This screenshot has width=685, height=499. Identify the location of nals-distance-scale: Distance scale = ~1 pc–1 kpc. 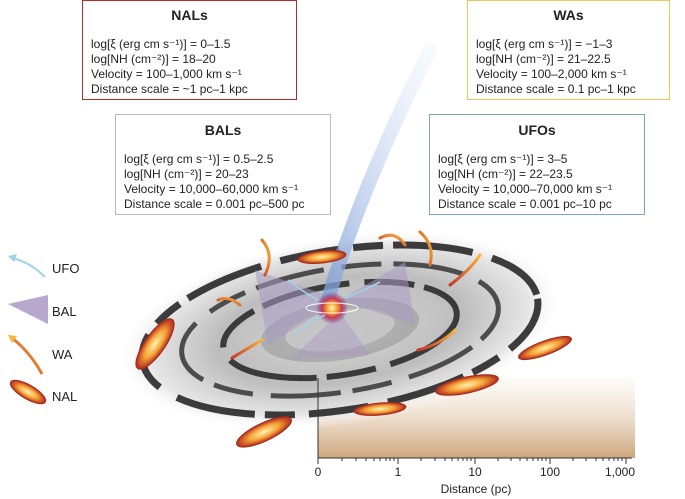
(169, 89).